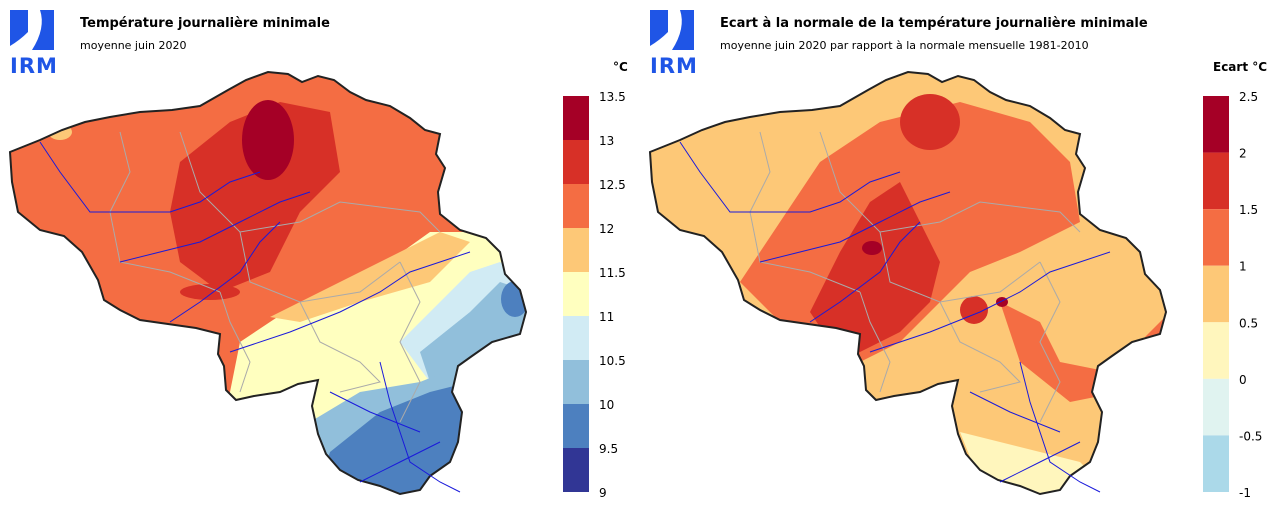  Describe the element at coordinates (1245, 493) in the screenshot. I see `legend-tick-label: -1` at that location.